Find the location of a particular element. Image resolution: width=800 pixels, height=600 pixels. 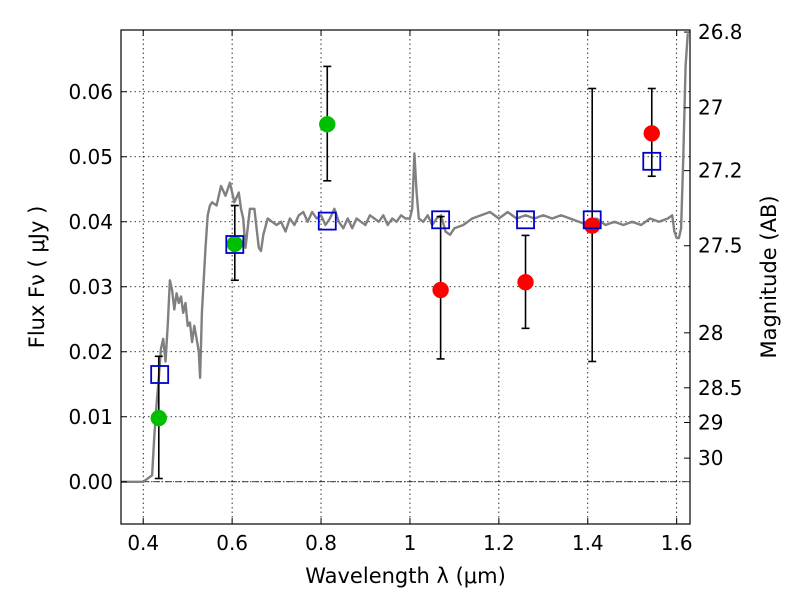

x-tick-label: 1 is located at coordinates (410, 543).